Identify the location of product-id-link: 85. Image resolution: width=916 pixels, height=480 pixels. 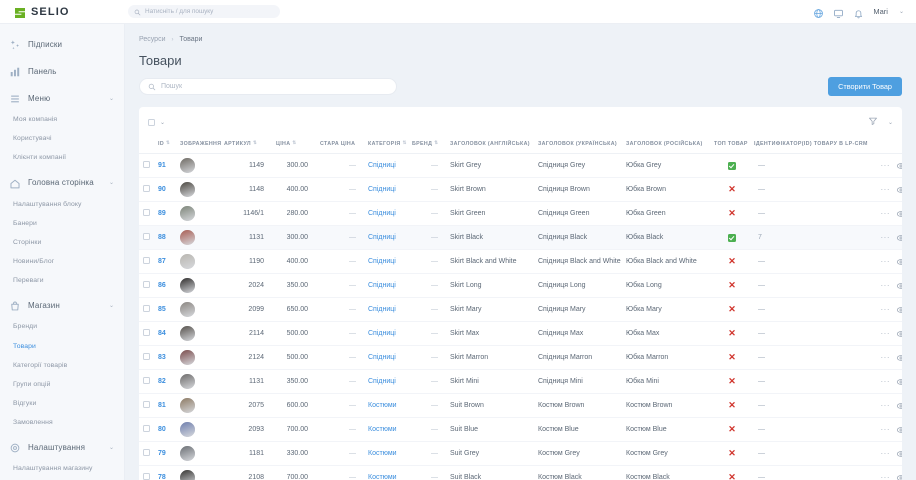
(162, 309).